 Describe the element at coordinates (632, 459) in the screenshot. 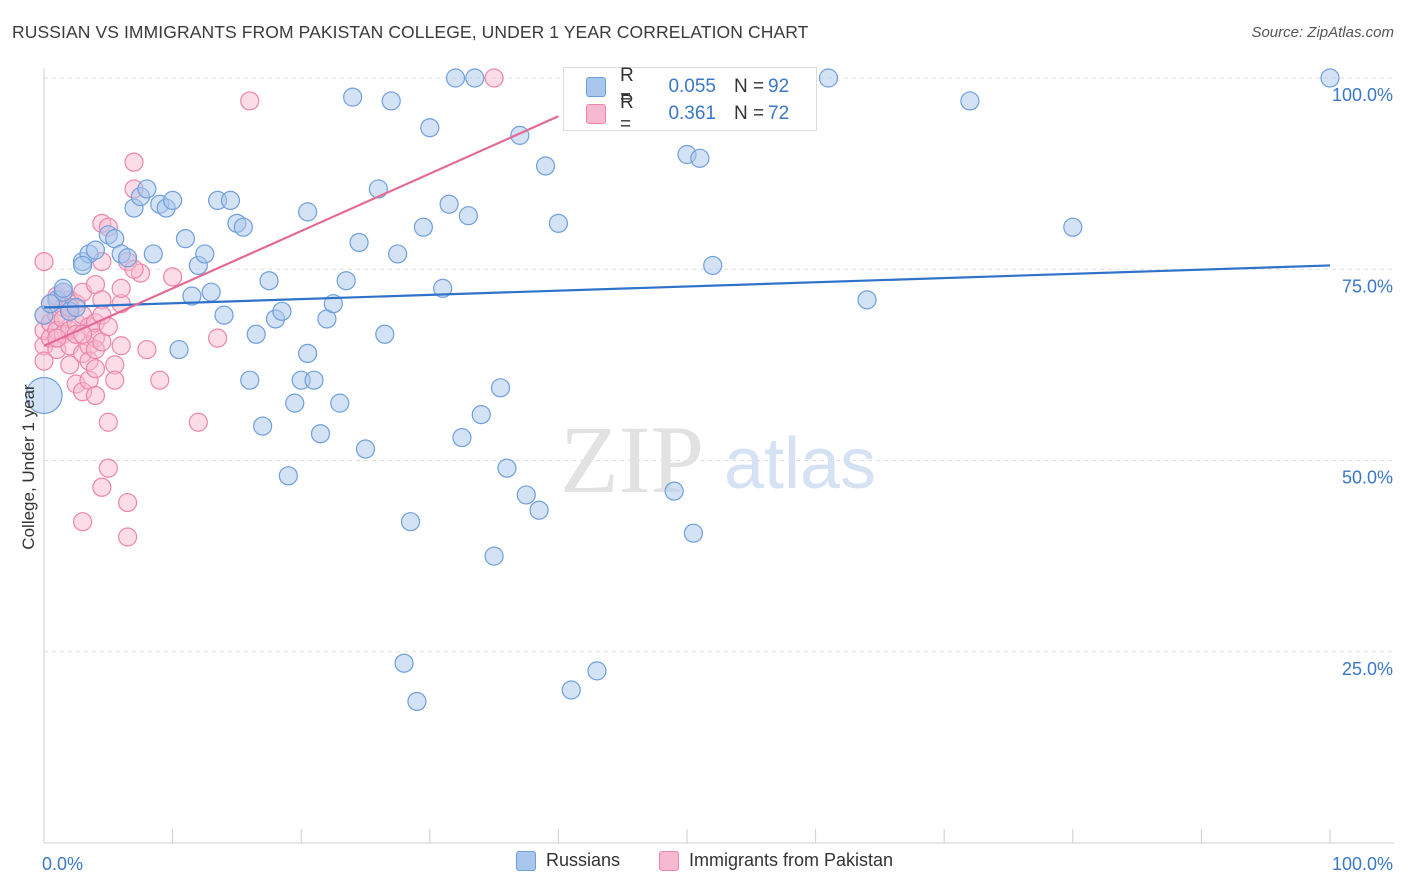

I see `watermark-zip: ZIP` at that location.